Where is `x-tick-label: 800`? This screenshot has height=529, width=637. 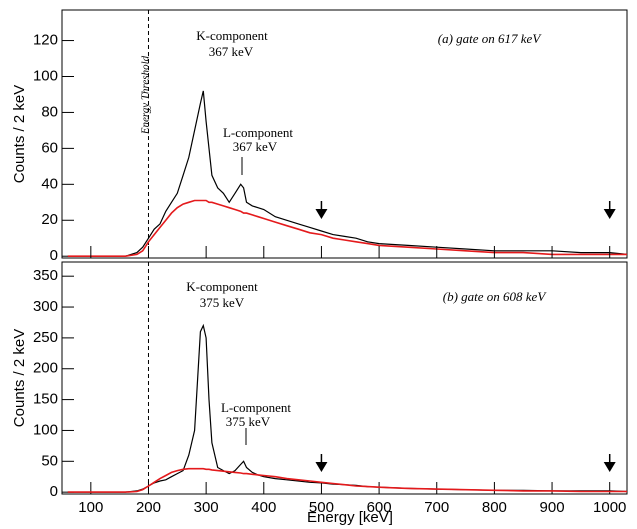
x-tick-label: 800 is located at coordinates (494, 507).